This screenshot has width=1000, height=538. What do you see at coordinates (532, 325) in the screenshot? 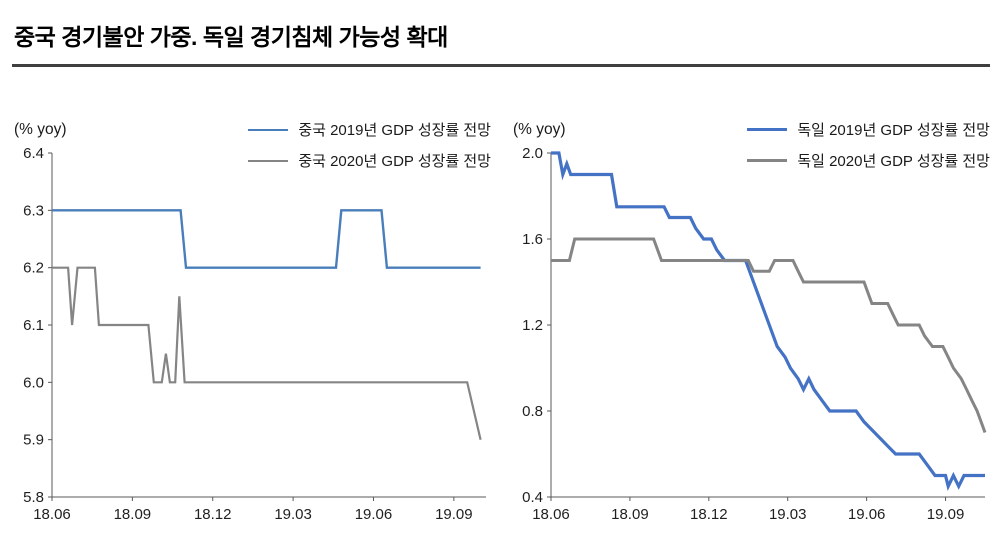
I see `y-tick-label: 1.2` at bounding box center [532, 325].